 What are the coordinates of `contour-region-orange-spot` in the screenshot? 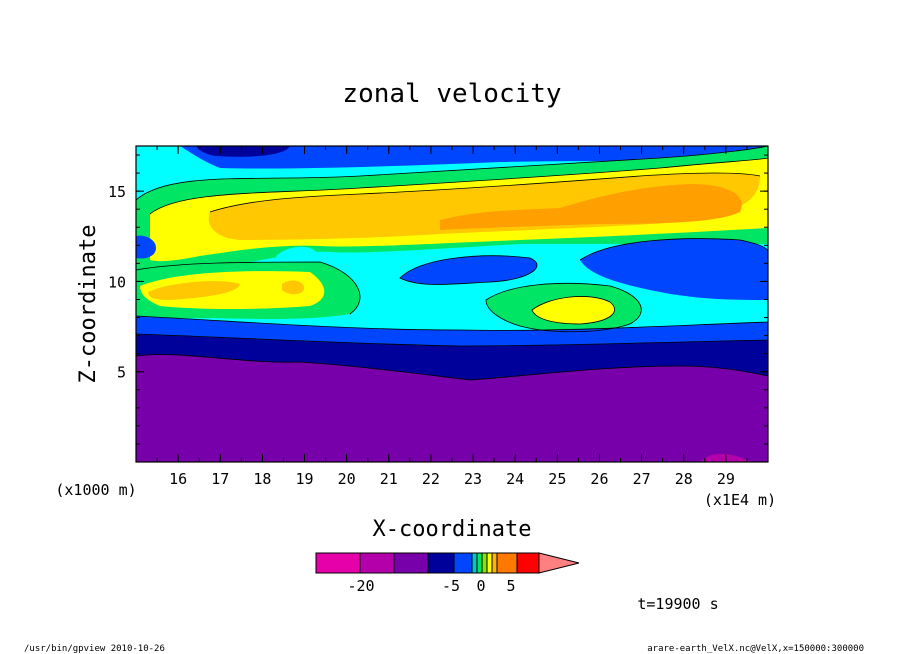 It's located at (293, 287).